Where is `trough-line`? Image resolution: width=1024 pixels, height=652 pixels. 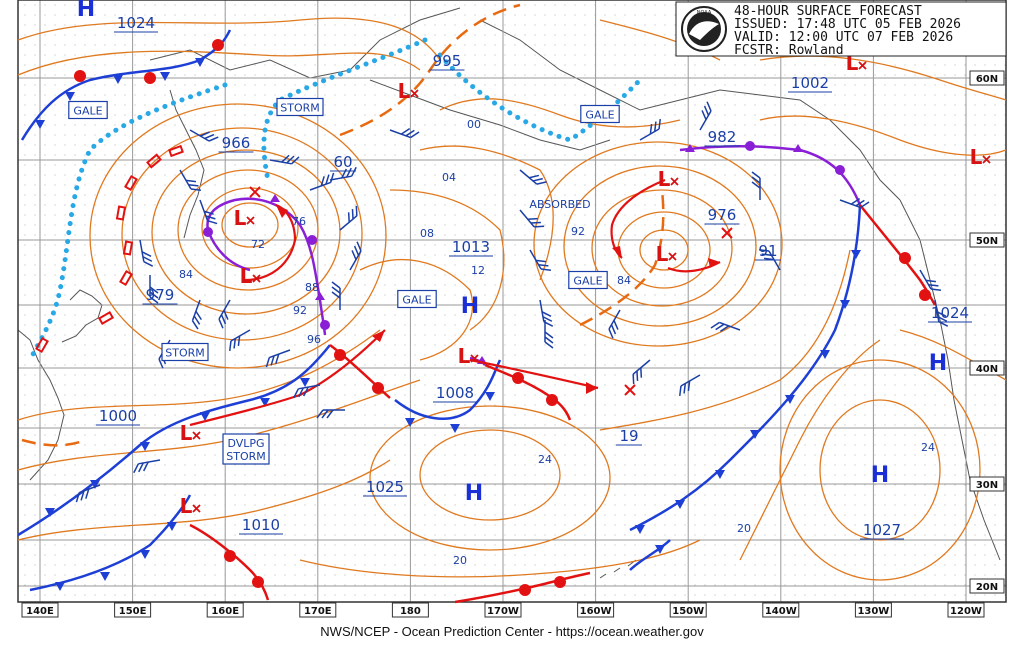
trough-line is located at coordinates (622, 258).